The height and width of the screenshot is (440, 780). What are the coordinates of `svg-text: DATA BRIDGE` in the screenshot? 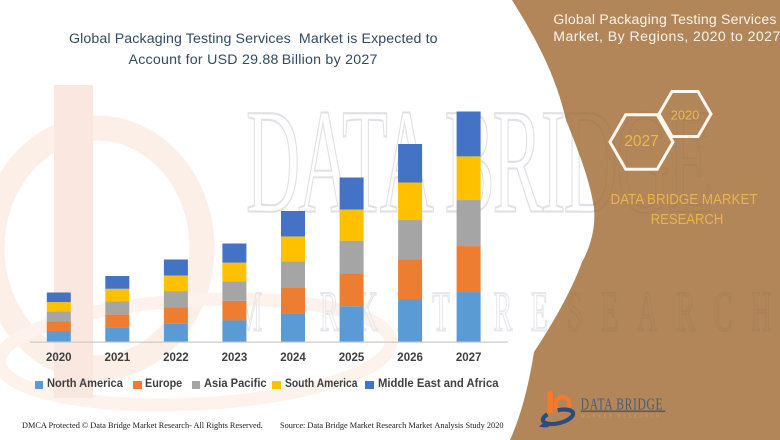 It's located at (622, 405).